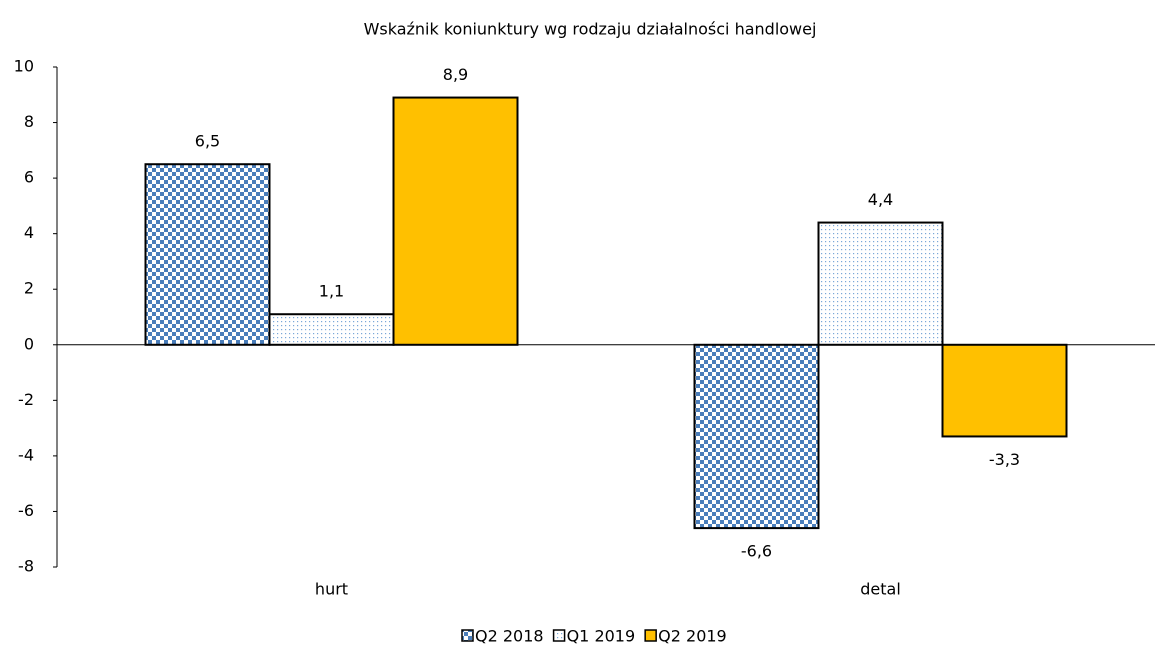 Image resolution: width=1155 pixels, height=648 pixels. I want to click on value-label: 8,9, so click(455, 74).